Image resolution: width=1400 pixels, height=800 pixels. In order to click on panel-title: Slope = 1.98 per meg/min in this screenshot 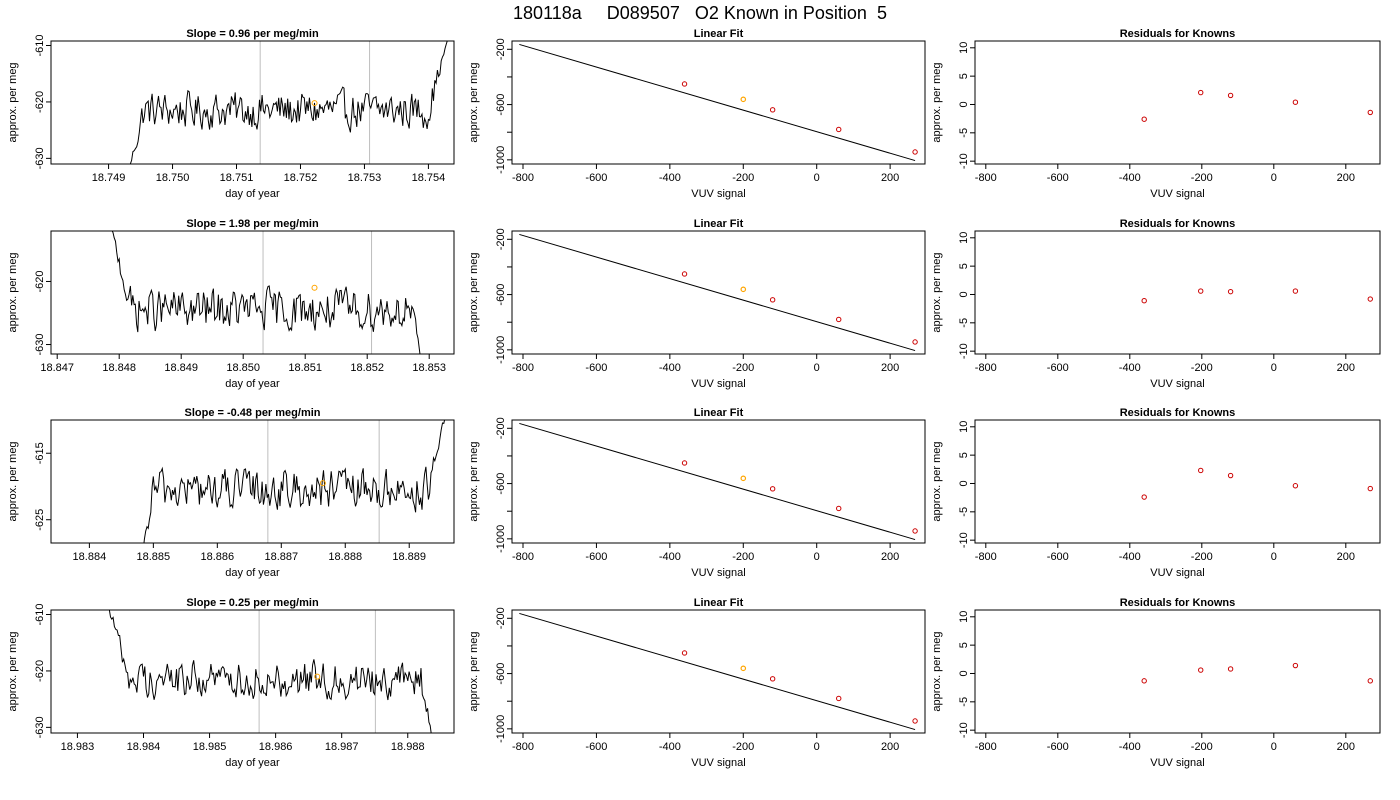, I will do `click(252, 224)`.